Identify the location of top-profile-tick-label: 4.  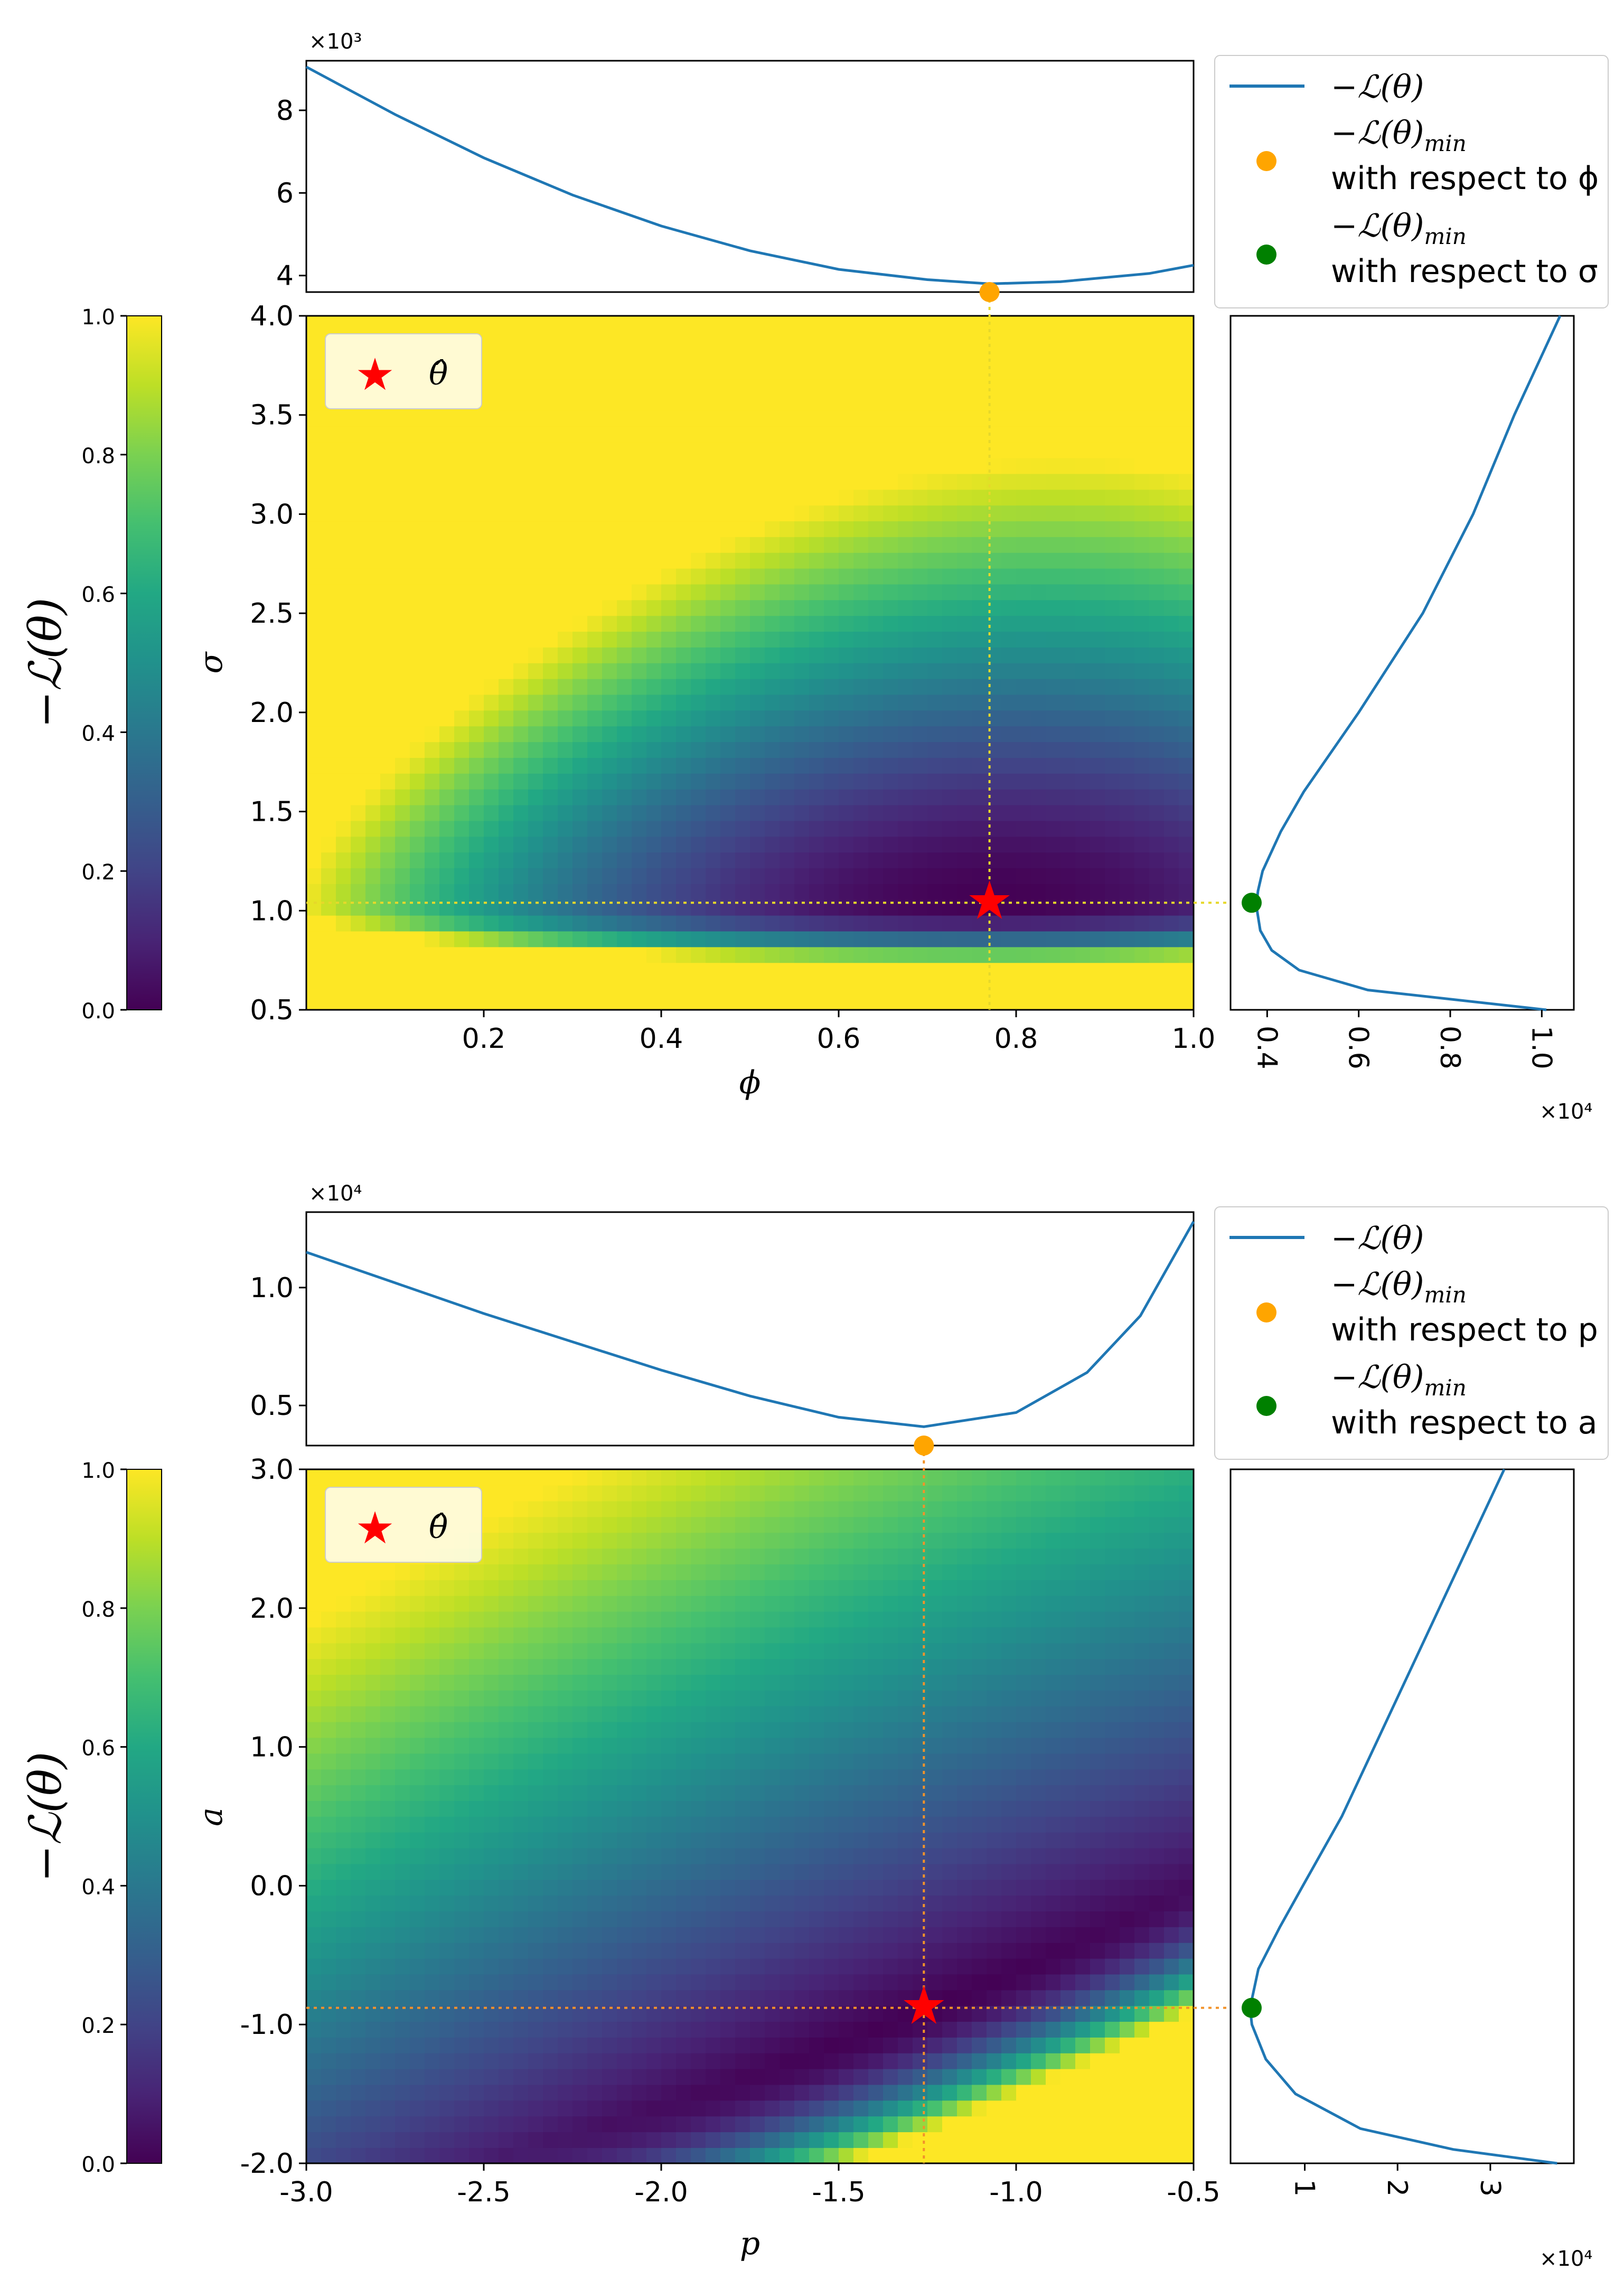
(285, 276).